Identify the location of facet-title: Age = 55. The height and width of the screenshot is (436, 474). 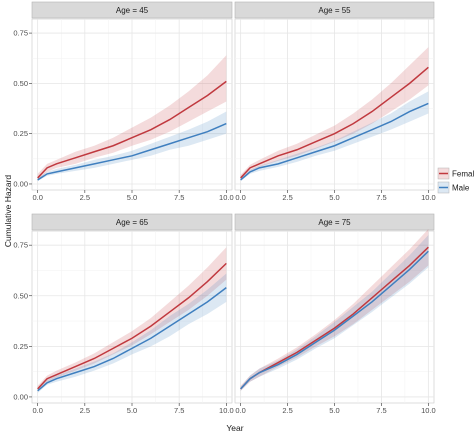
(334, 10).